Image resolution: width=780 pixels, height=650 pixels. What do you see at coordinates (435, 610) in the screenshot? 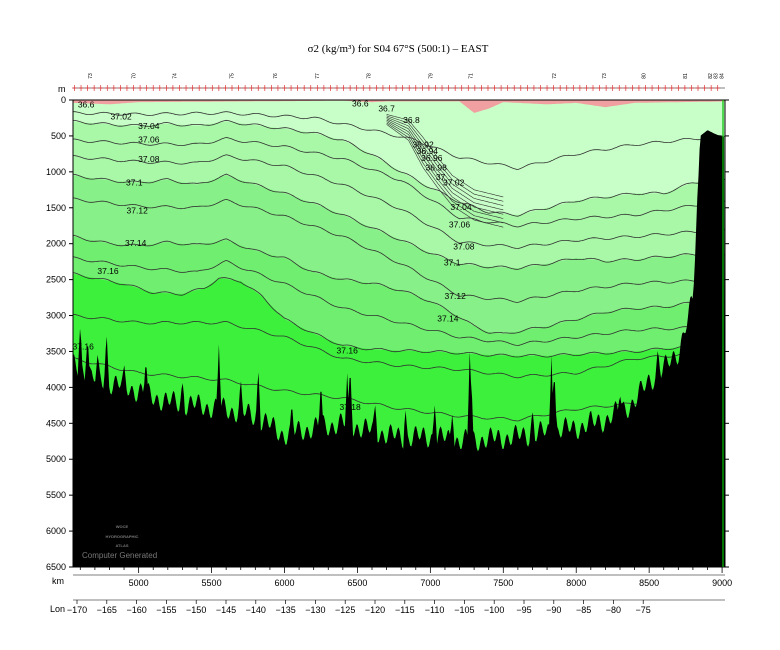
I see `longitude-tick-label: −110` at bounding box center [435, 610].